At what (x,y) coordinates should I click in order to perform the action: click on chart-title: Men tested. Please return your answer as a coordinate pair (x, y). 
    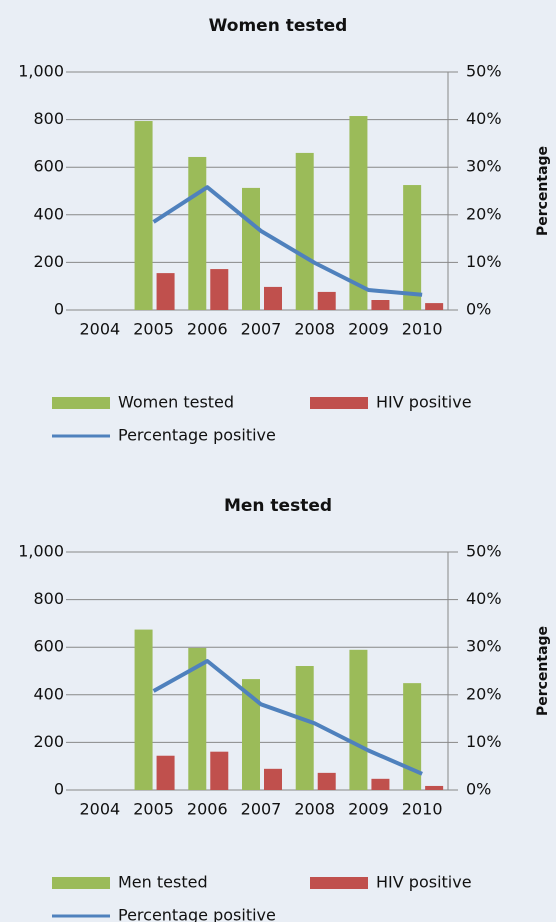
    Looking at the image, I should click on (278, 506).